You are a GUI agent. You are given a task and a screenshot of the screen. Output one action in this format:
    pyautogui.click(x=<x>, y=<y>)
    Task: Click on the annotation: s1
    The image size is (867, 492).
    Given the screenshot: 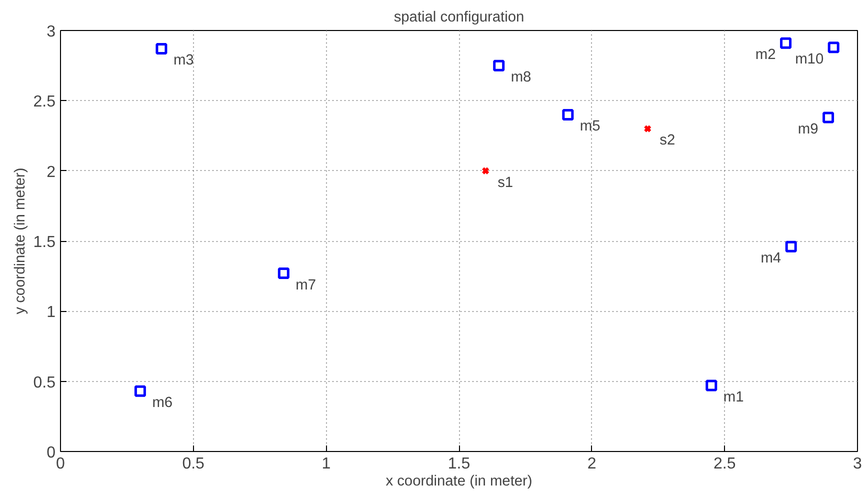 What is the action you would take?
    pyautogui.click(x=506, y=182)
    